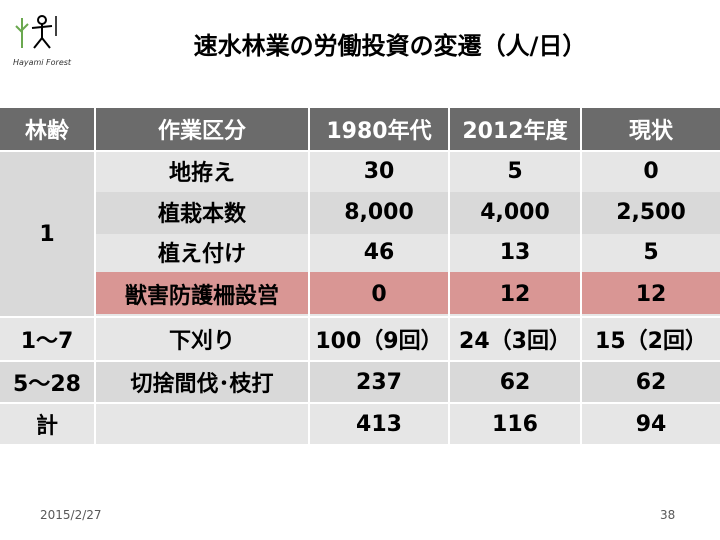 The width and height of the screenshot is (720, 540). What do you see at coordinates (515, 294) in the screenshot?
I see `value-2012: 12` at bounding box center [515, 294].